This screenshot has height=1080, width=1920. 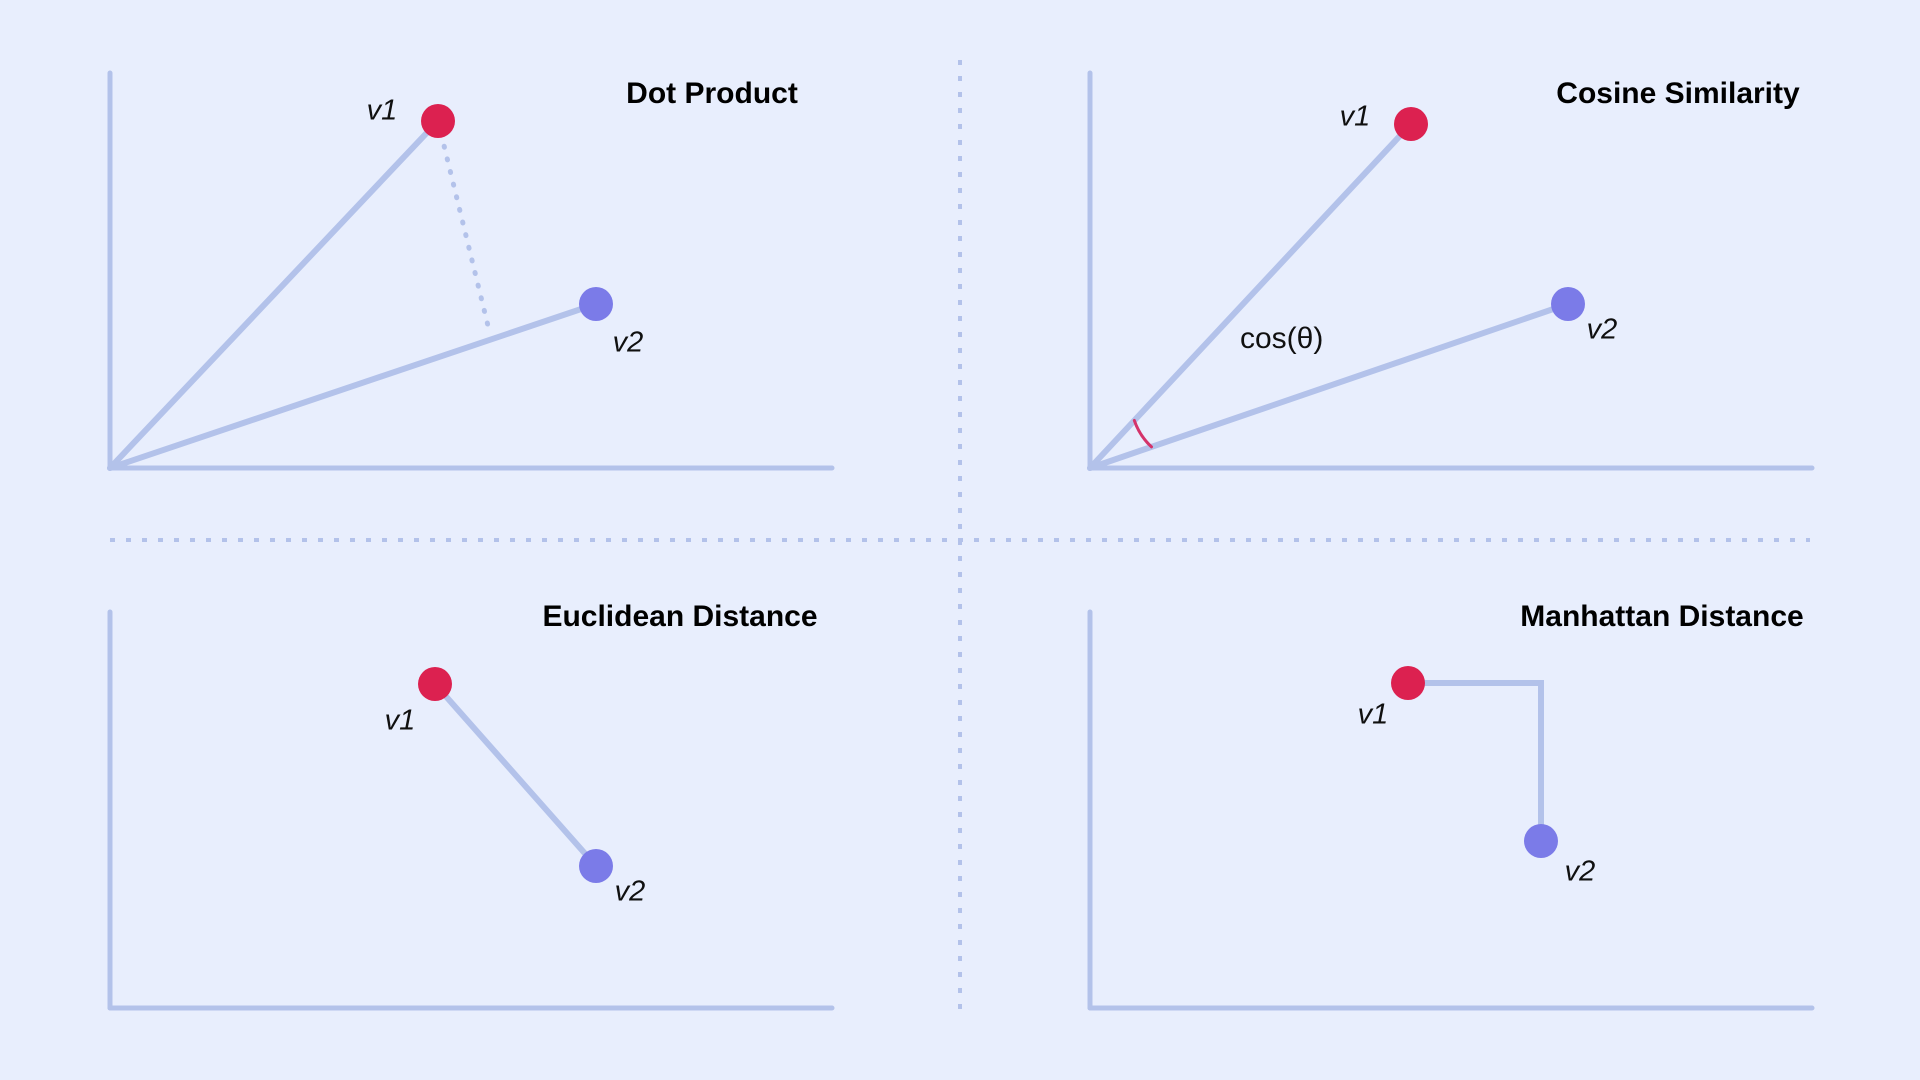 I want to click on panel-title-manhattan-distance: Manhattan Distance, so click(x=1661, y=616).